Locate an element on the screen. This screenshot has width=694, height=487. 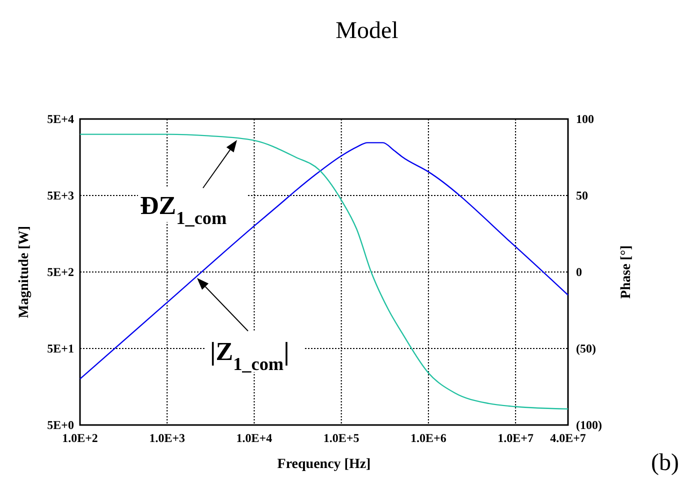
y2-tick-label: 100 is located at coordinates (585, 119).